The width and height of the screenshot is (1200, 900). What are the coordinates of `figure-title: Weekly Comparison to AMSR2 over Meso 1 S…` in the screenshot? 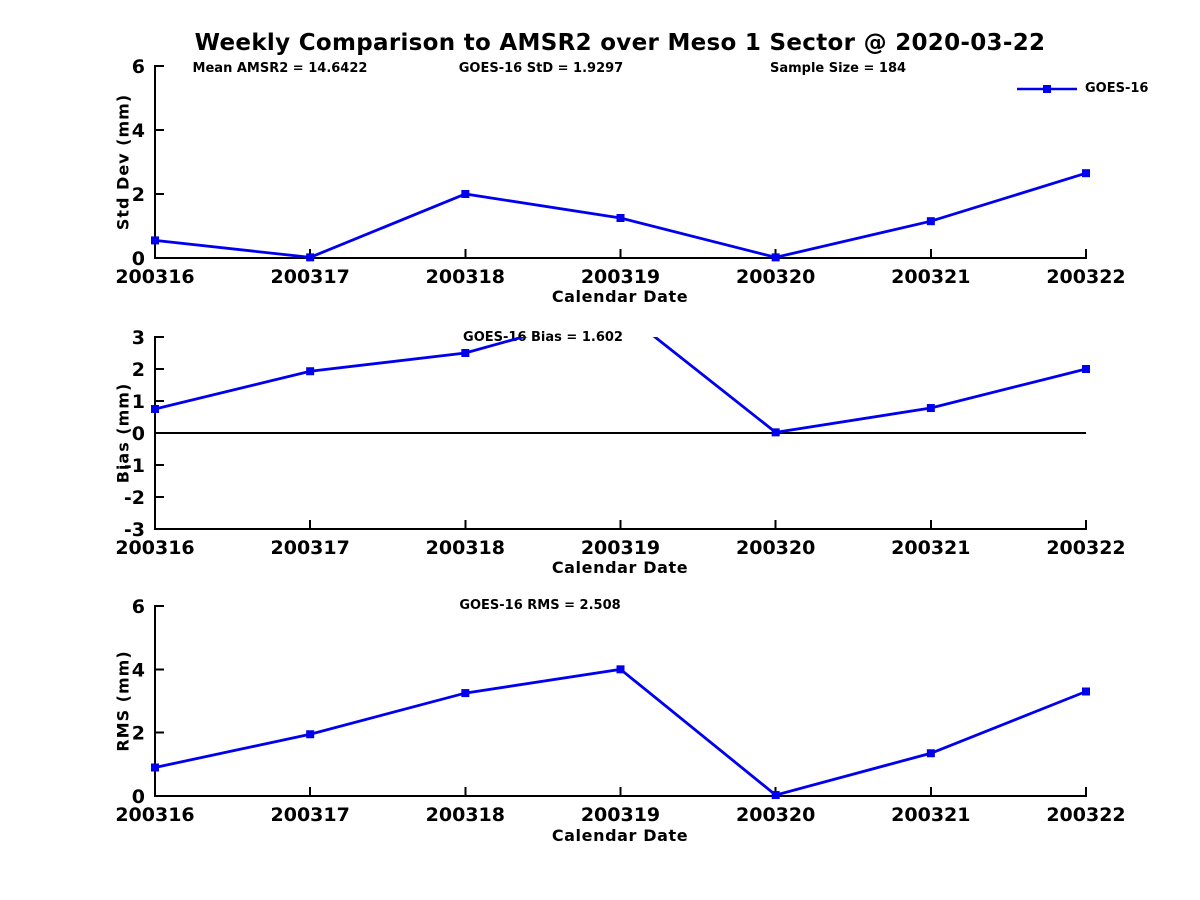 It's located at (620, 43).